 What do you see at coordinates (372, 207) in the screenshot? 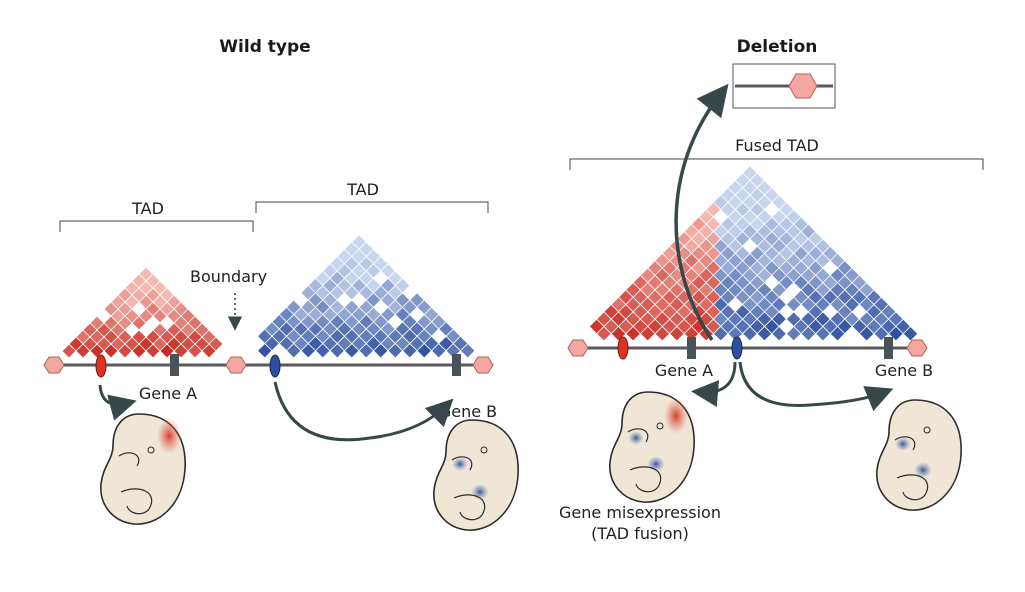
I see `tad-right-bracket` at bounding box center [372, 207].